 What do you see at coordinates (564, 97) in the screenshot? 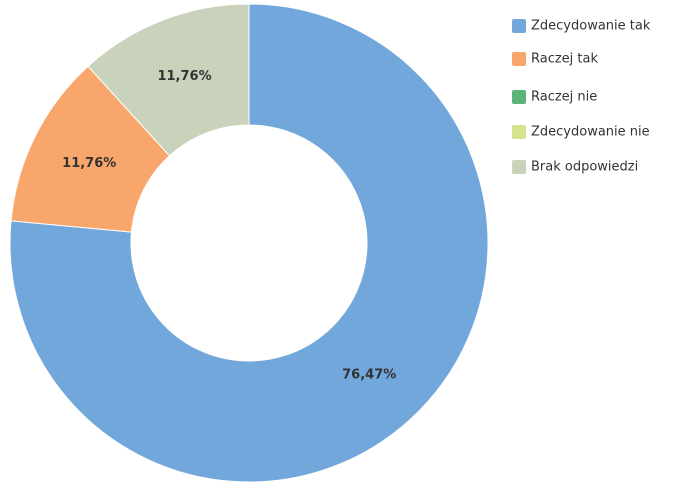
I see `legend-label: Raczej nie` at bounding box center [564, 97].